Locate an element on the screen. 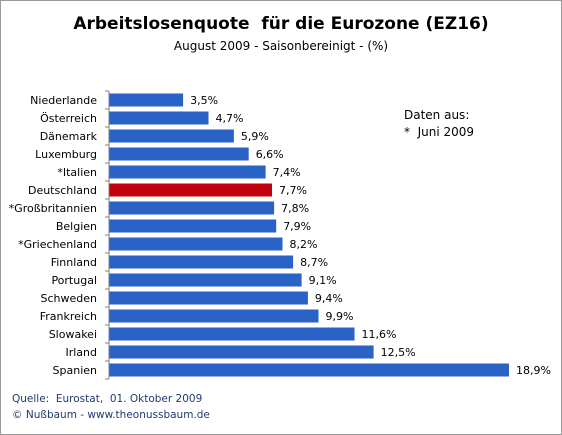  data-label-2: 5,9% is located at coordinates (255, 136).